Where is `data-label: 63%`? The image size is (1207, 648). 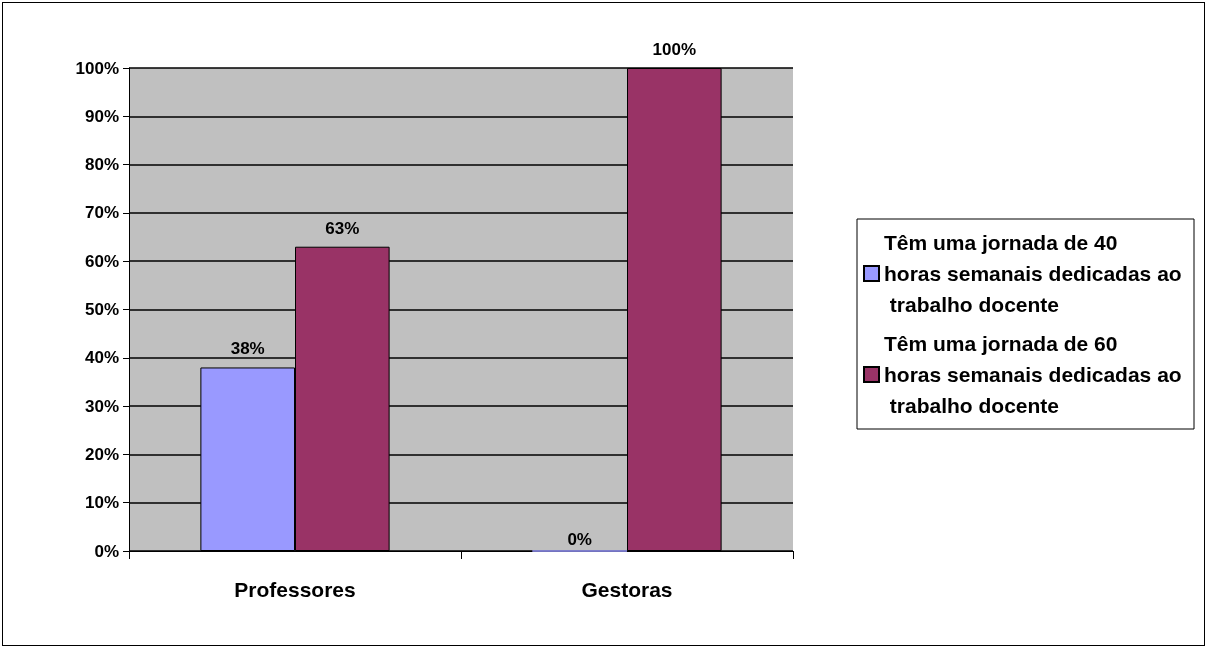 data-label: 63% is located at coordinates (342, 228).